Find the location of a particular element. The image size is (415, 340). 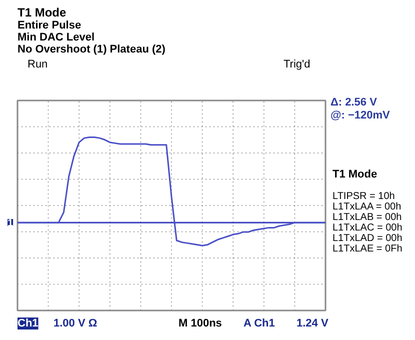

text: Run is located at coordinates (38, 64).